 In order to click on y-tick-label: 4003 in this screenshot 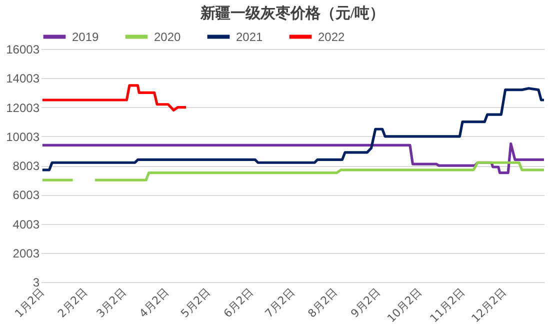, I will do `click(26, 224)`.